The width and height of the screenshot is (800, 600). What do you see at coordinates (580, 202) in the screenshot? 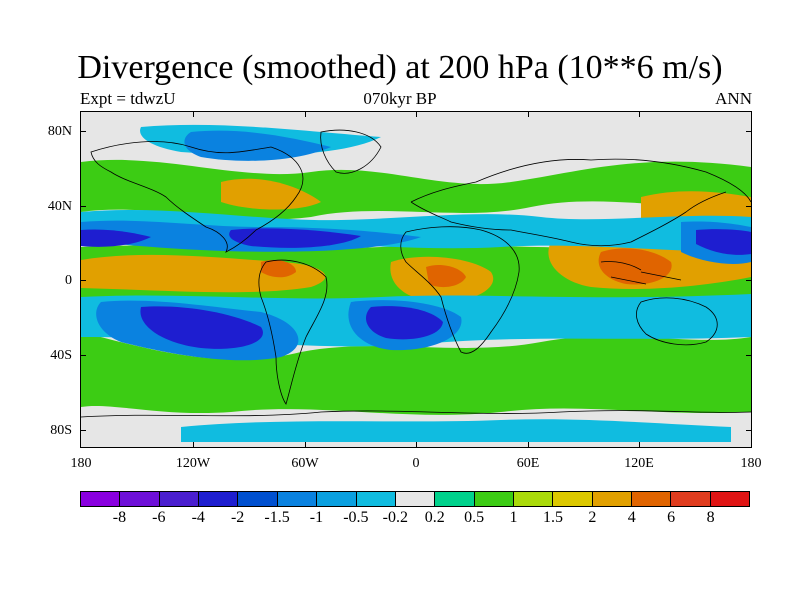
I see `coast-europe-asia` at bounding box center [580, 202].